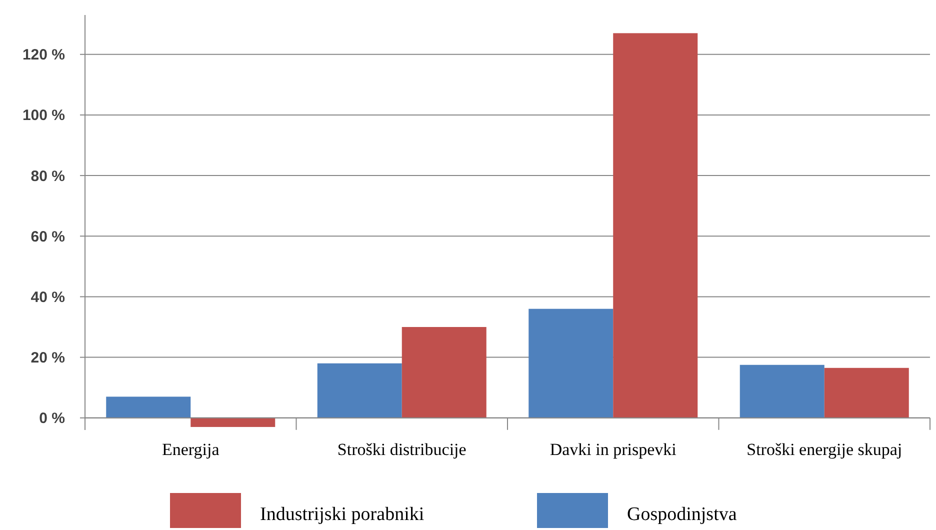  What do you see at coordinates (43, 55) in the screenshot?
I see `y-tick-label: 120 %` at bounding box center [43, 55].